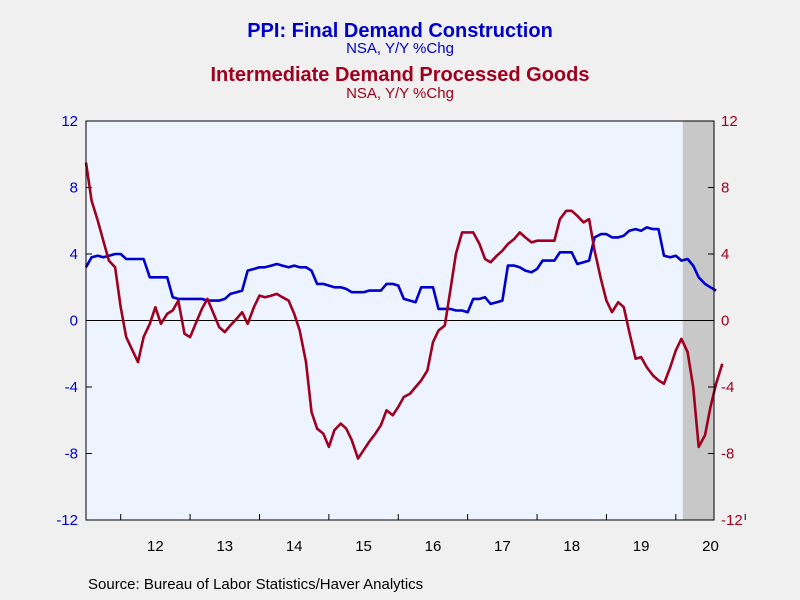 This screenshot has height=600, width=800. Describe the element at coordinates (725, 321) in the screenshot. I see `y-tick-label-right: 0` at that location.